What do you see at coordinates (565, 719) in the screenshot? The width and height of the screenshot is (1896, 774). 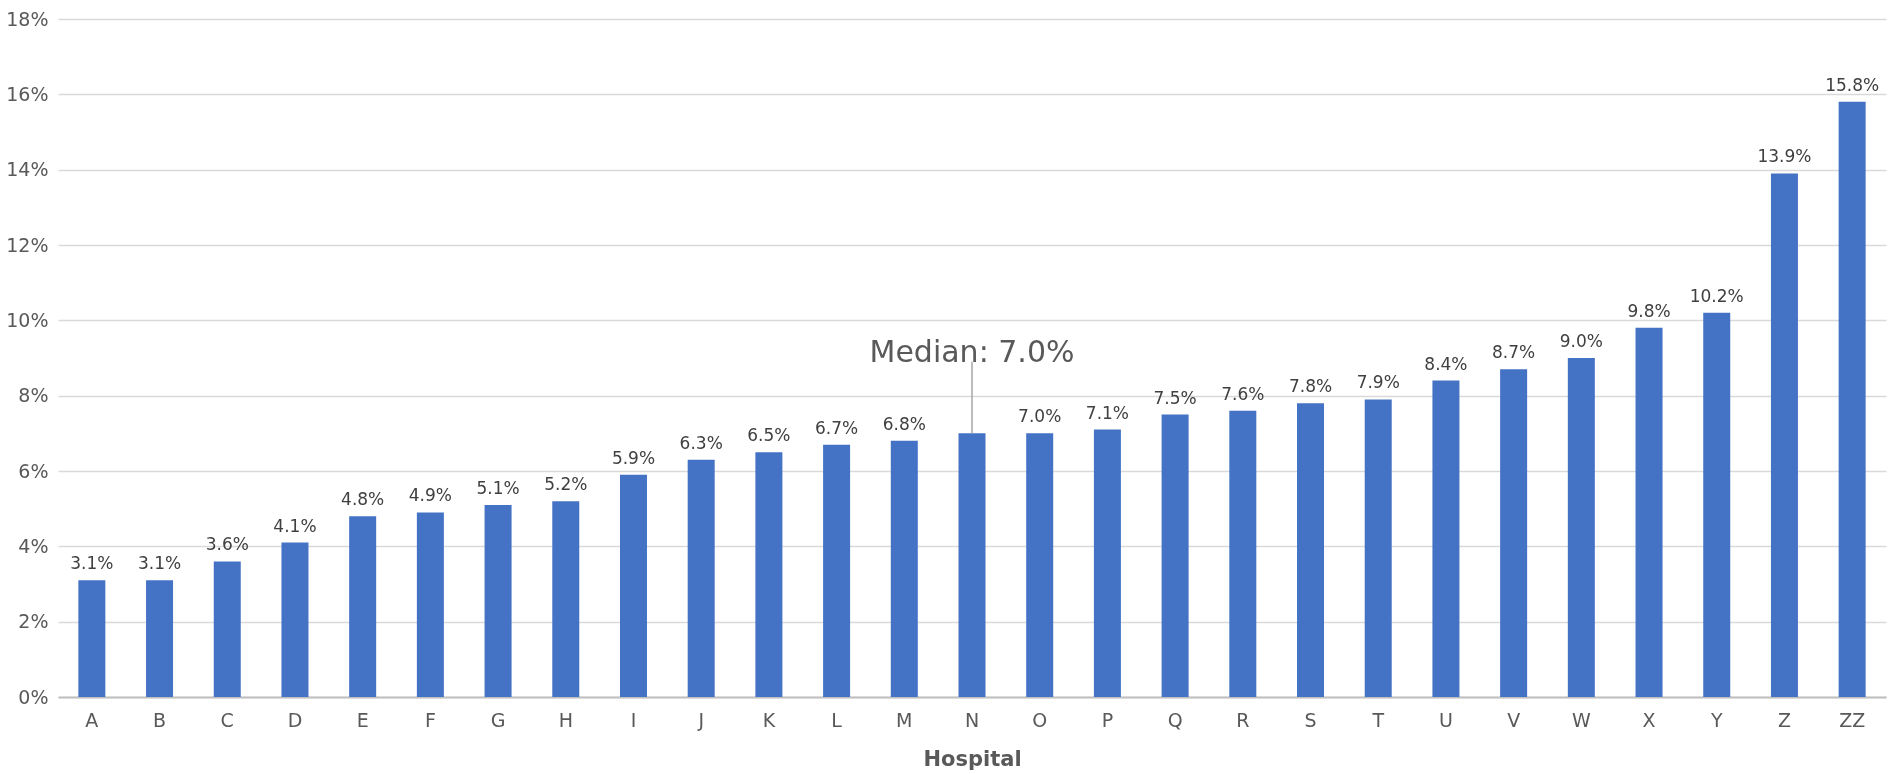 I see `x-tick-label: H` at bounding box center [565, 719].